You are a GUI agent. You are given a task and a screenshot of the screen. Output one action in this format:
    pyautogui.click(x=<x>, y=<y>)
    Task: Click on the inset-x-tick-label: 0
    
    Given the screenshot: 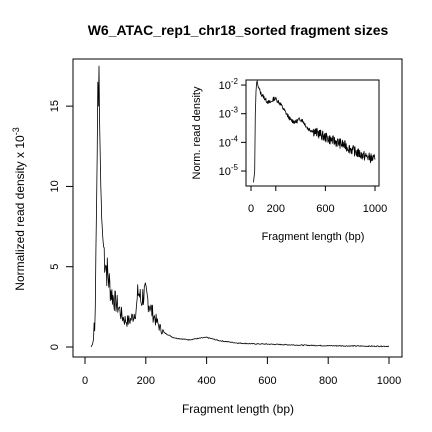 What is the action you would take?
    pyautogui.click(x=251, y=209)
    